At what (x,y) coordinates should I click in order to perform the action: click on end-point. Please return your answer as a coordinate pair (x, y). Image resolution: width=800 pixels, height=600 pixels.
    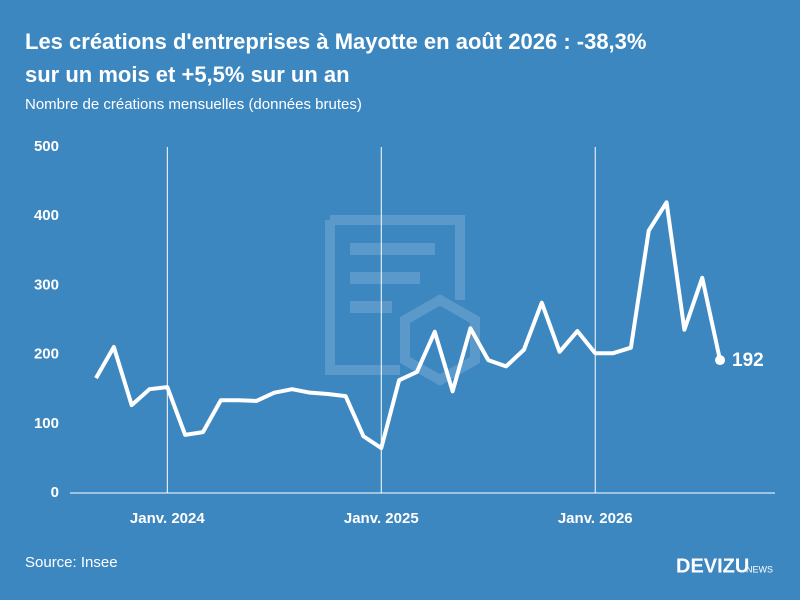
    Looking at the image, I should click on (720, 360).